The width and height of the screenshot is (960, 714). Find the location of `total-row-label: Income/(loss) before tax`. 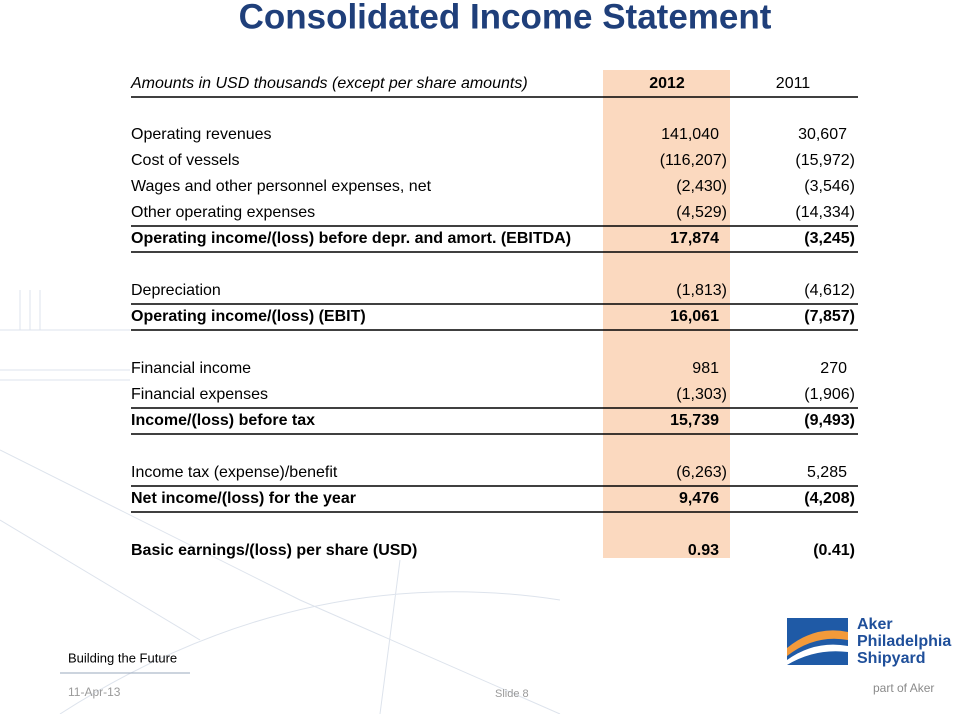

total-row-label: Income/(loss) before tax is located at coordinates (223, 420).